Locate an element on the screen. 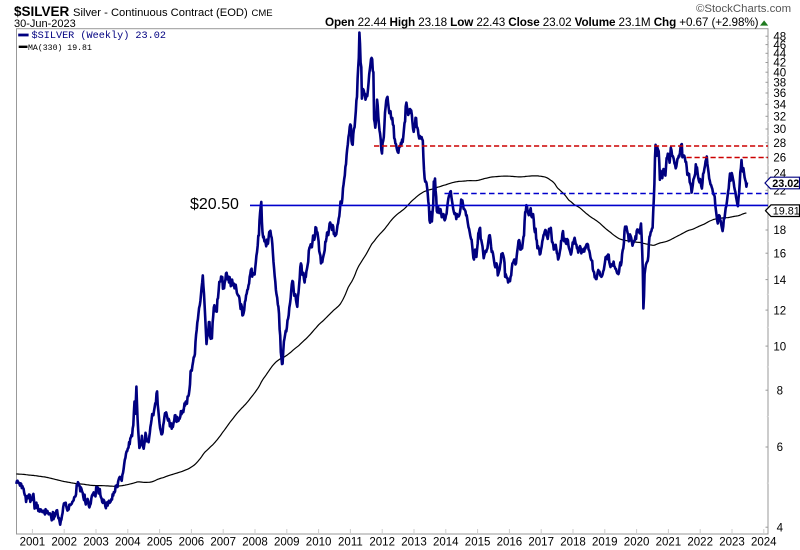  svg-text: 2021 is located at coordinates (669, 543).